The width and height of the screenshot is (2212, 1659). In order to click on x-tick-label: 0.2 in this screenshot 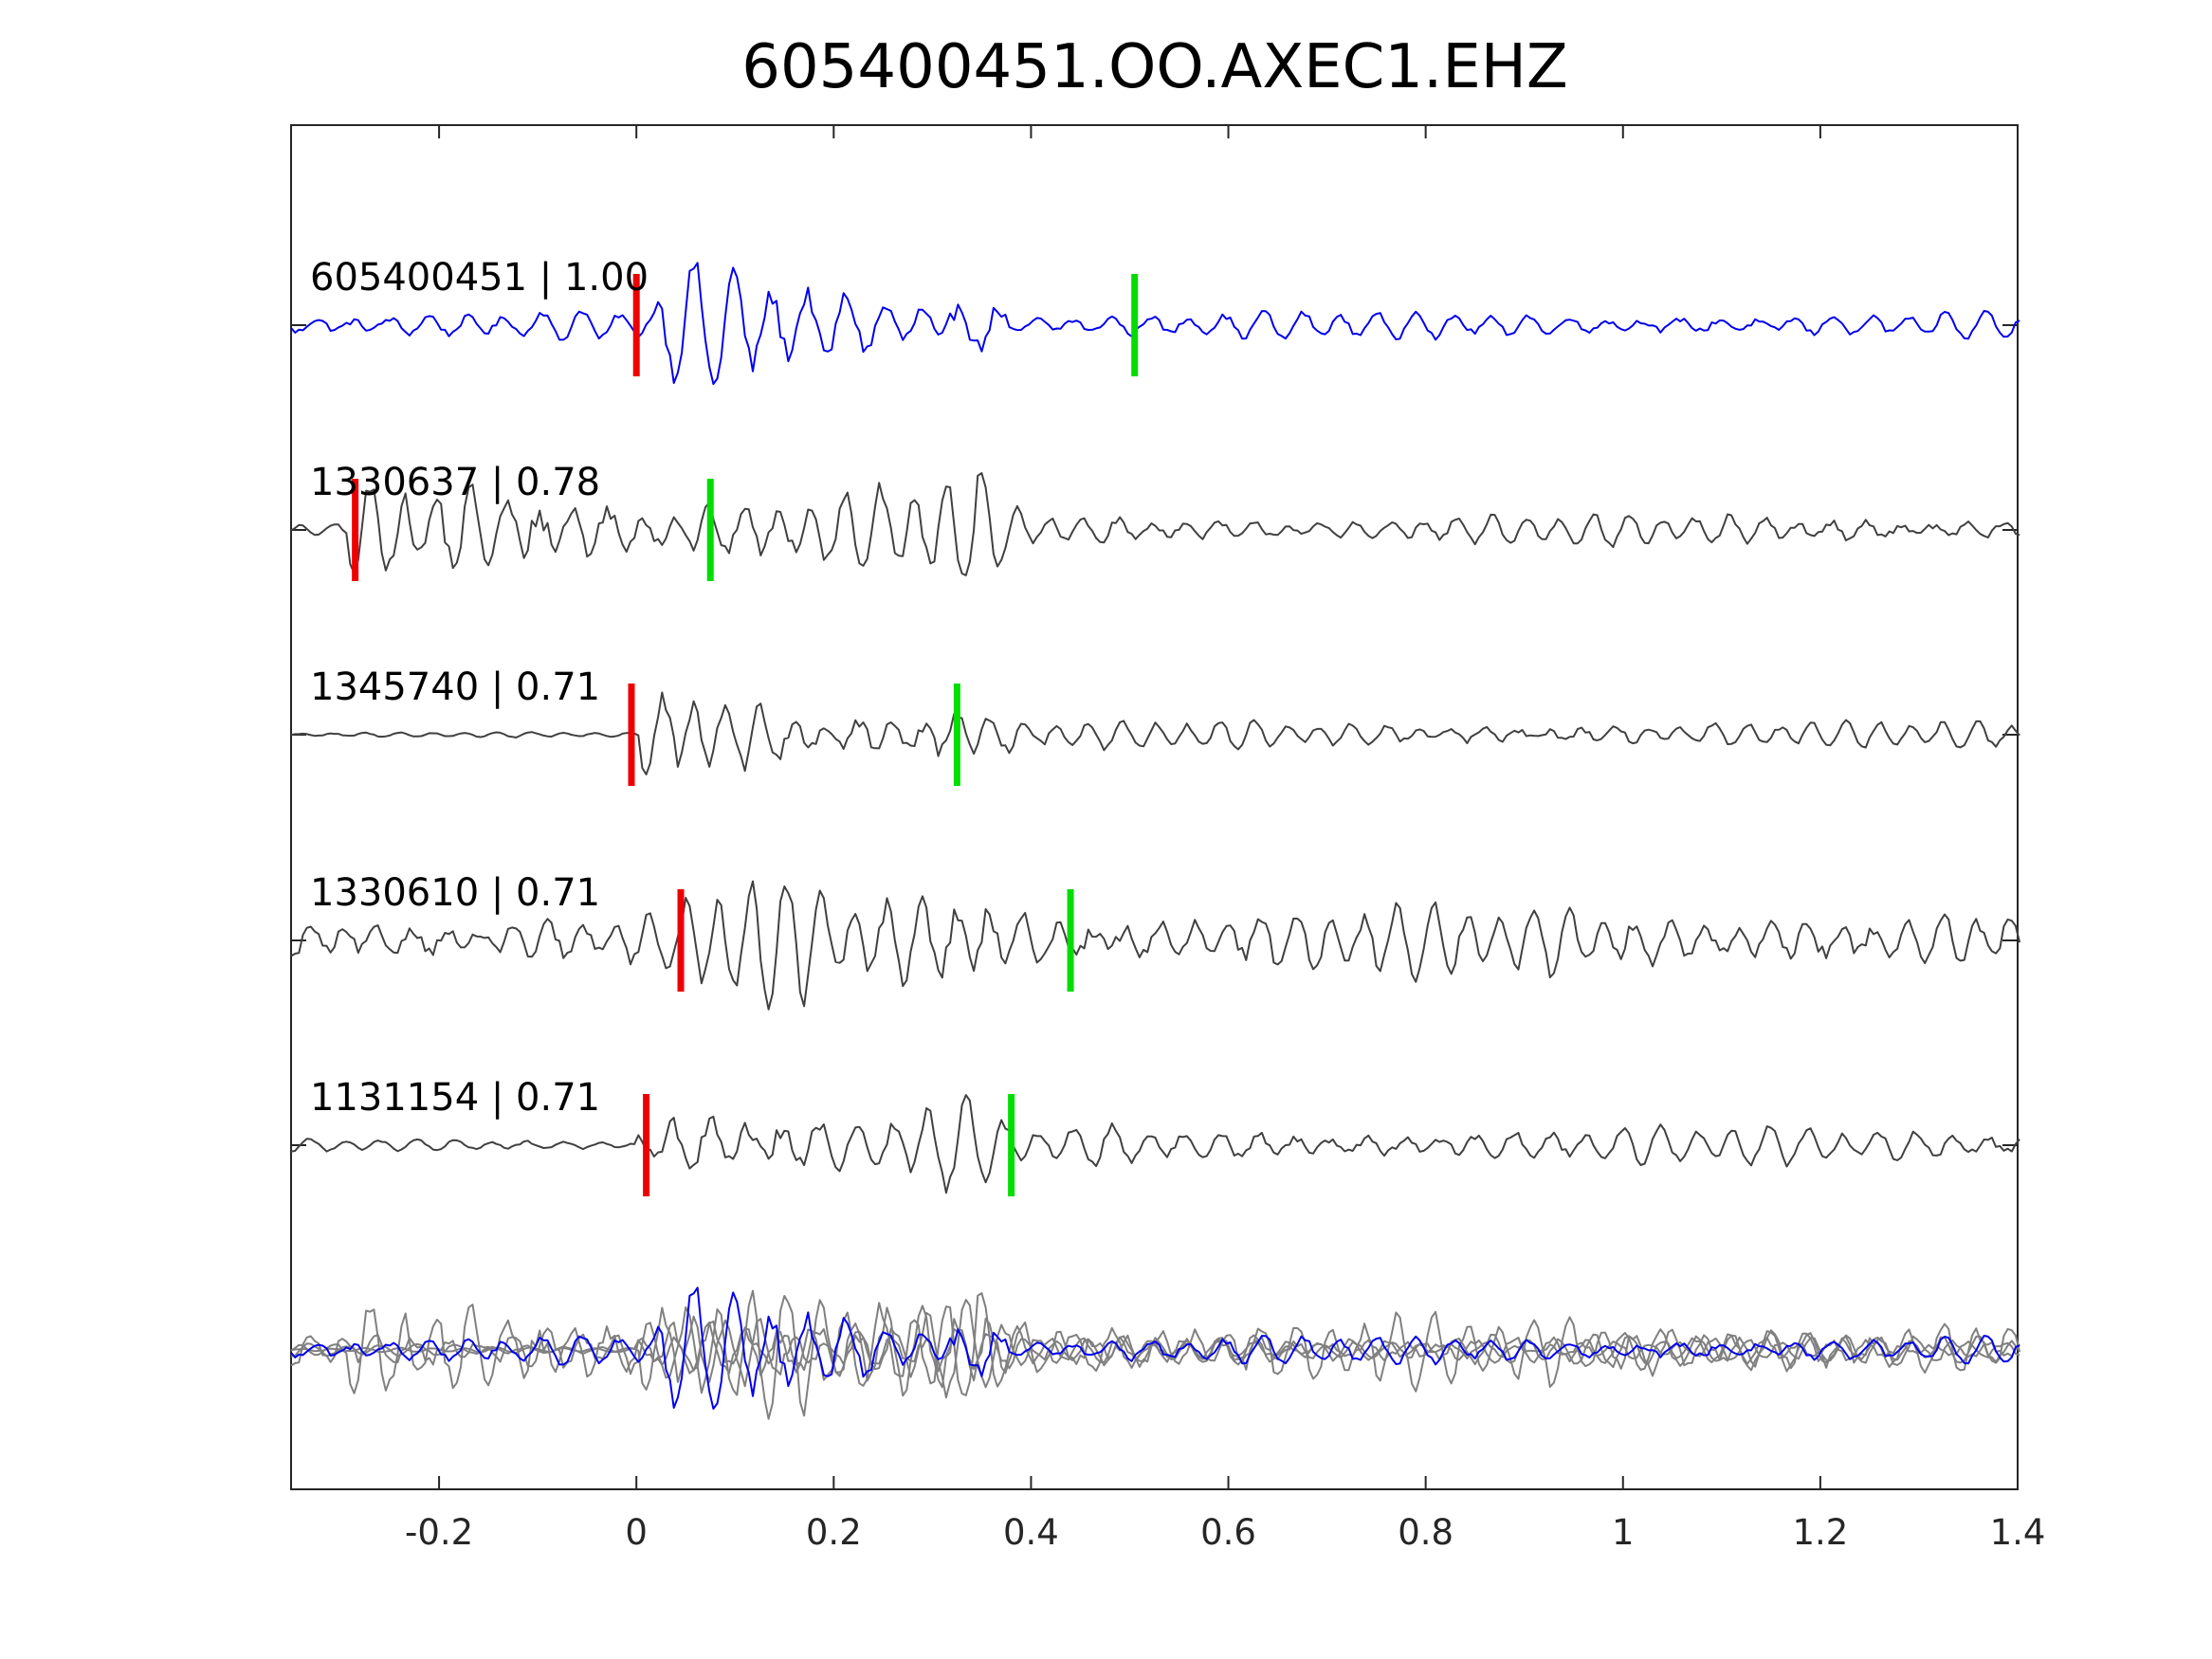, I will do `click(834, 1532)`.